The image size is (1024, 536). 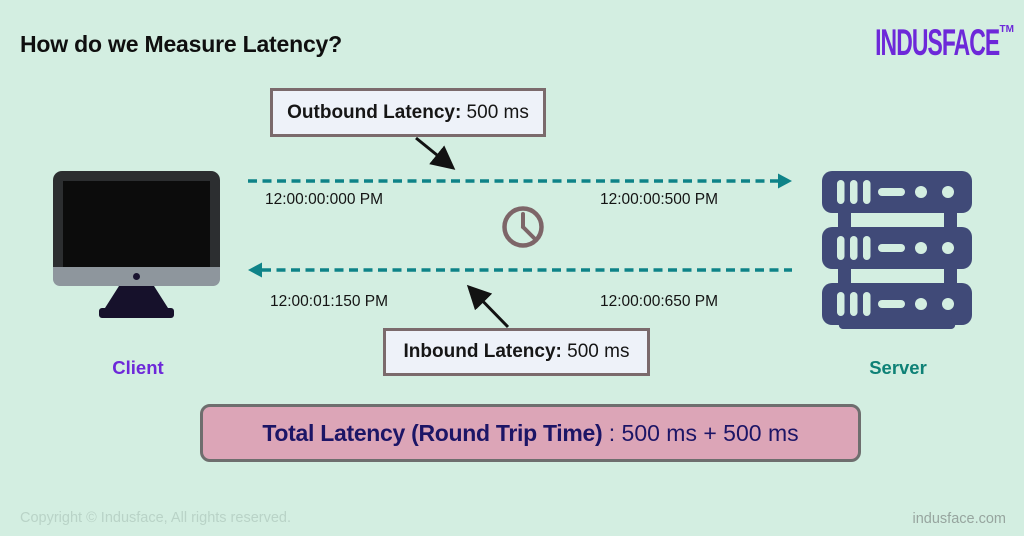 What do you see at coordinates (595, 351) in the screenshot?
I see `inbound-latency-value: 500 ms` at bounding box center [595, 351].